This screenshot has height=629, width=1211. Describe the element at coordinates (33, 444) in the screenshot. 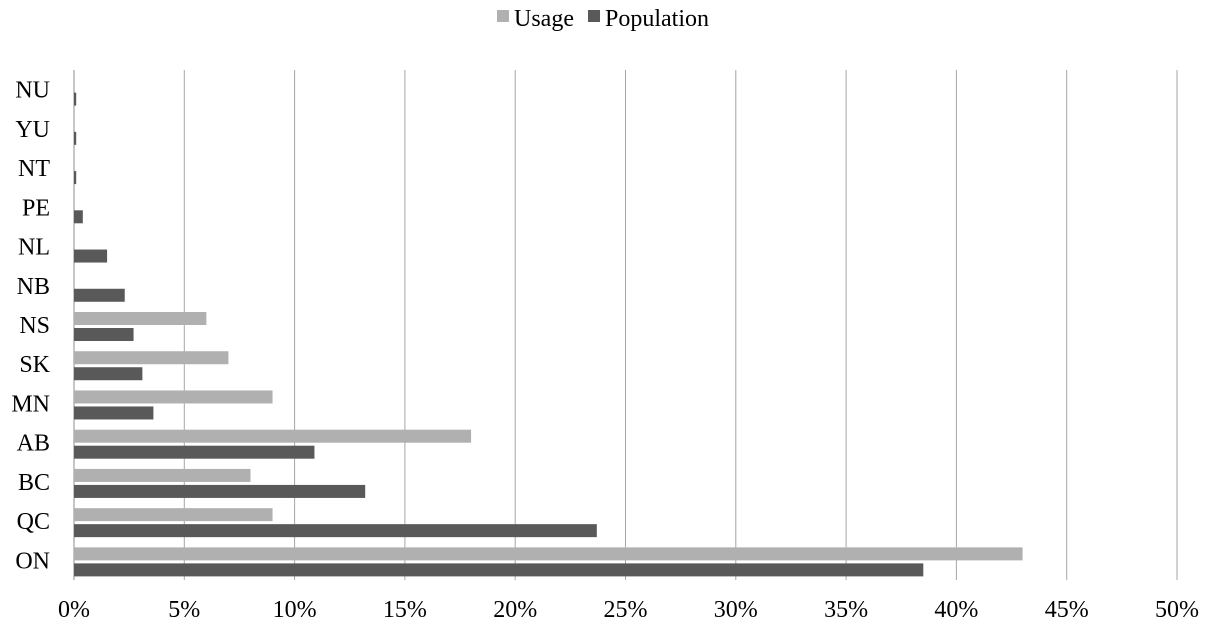

I see `y-tick-label: AB` at that location.